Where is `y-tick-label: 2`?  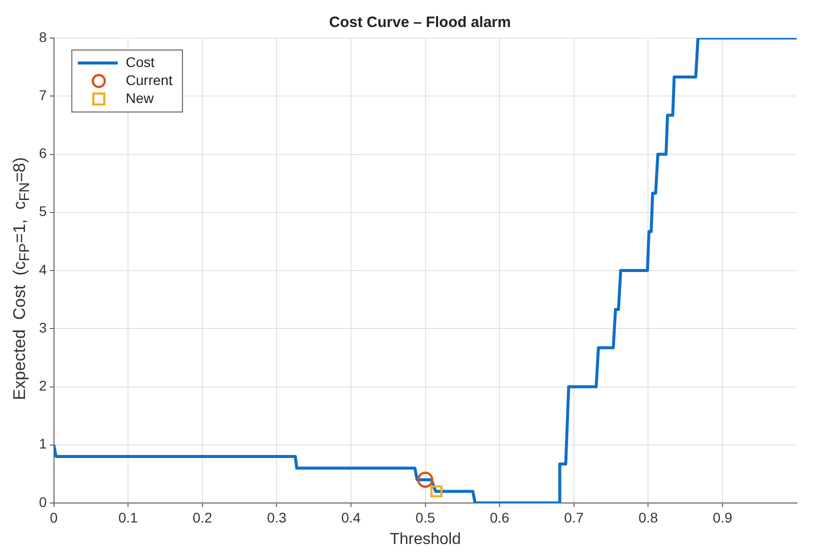 y-tick-label: 2 is located at coordinates (42, 386).